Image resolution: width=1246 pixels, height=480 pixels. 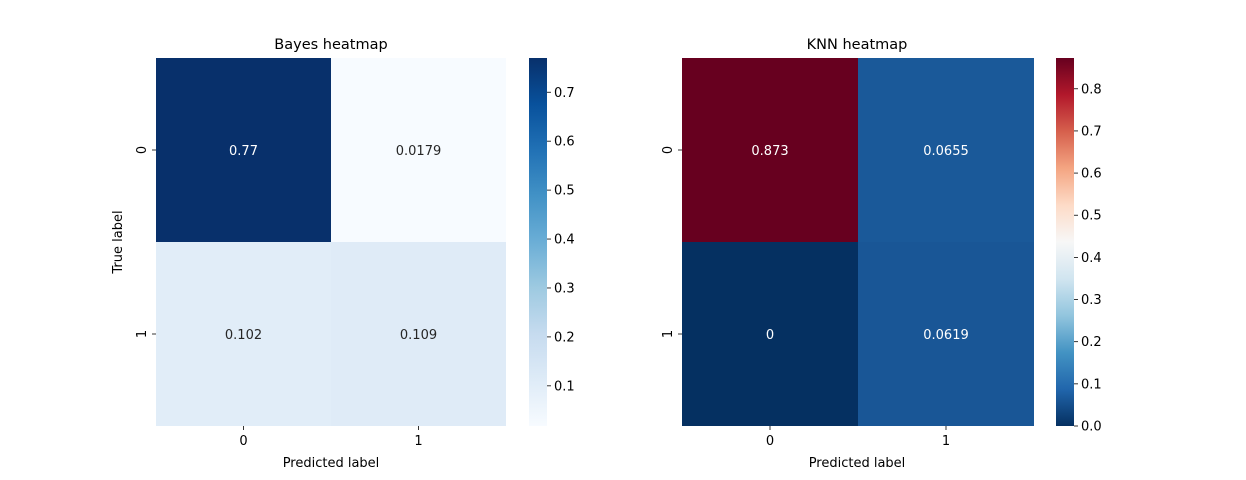 I want to click on bayes-colorbar-tick-label: 0.6, so click(x=564, y=142).